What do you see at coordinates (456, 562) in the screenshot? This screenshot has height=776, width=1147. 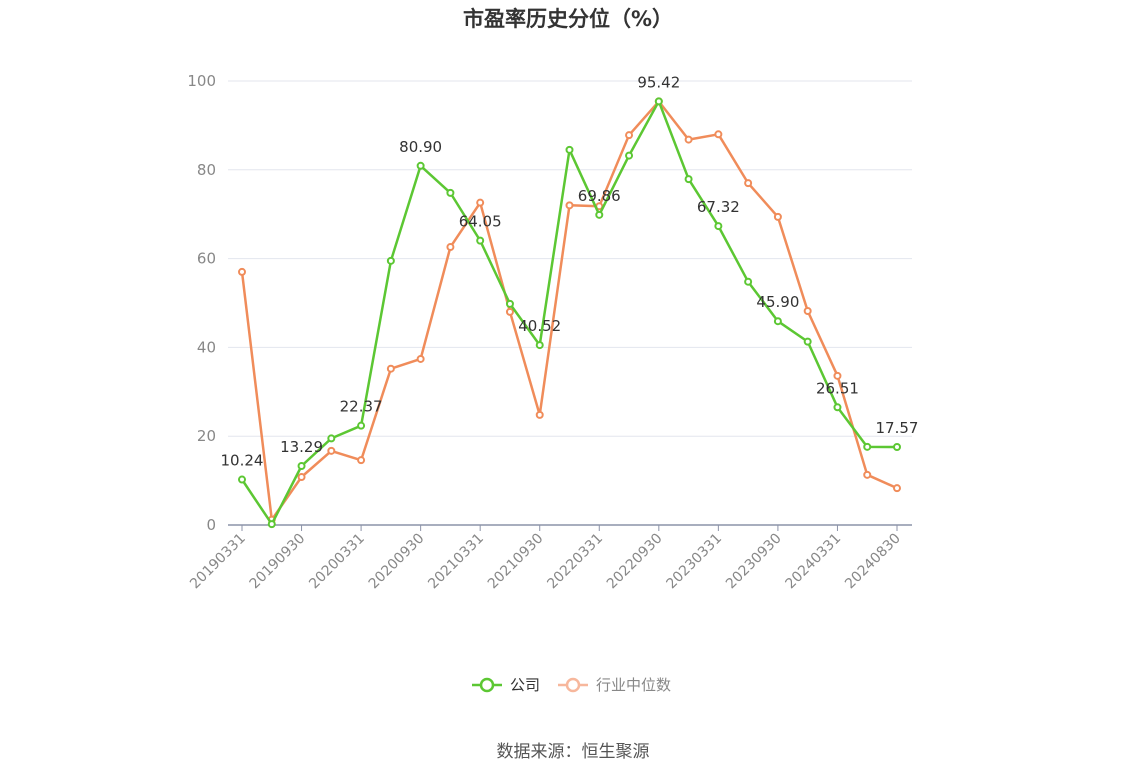 I see `x-tick-label: 20210331` at bounding box center [456, 562].